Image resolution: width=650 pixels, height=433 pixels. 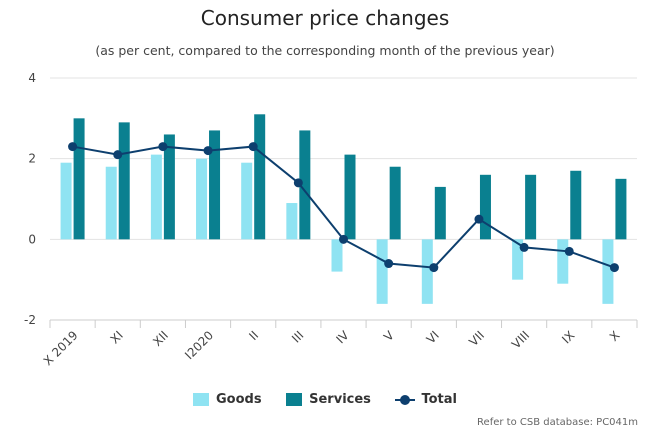 I want to click on x-tick-label: XII, so click(x=160, y=338).